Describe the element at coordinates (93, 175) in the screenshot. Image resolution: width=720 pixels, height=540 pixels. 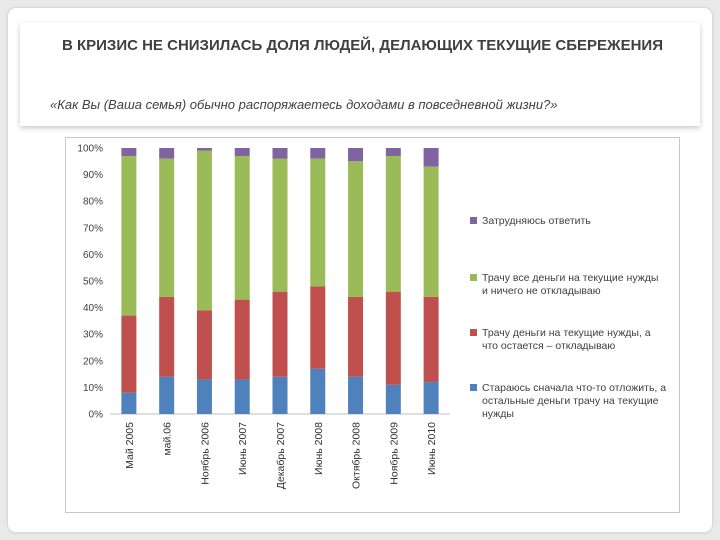
I see `y-tick-label: 90%` at that location.